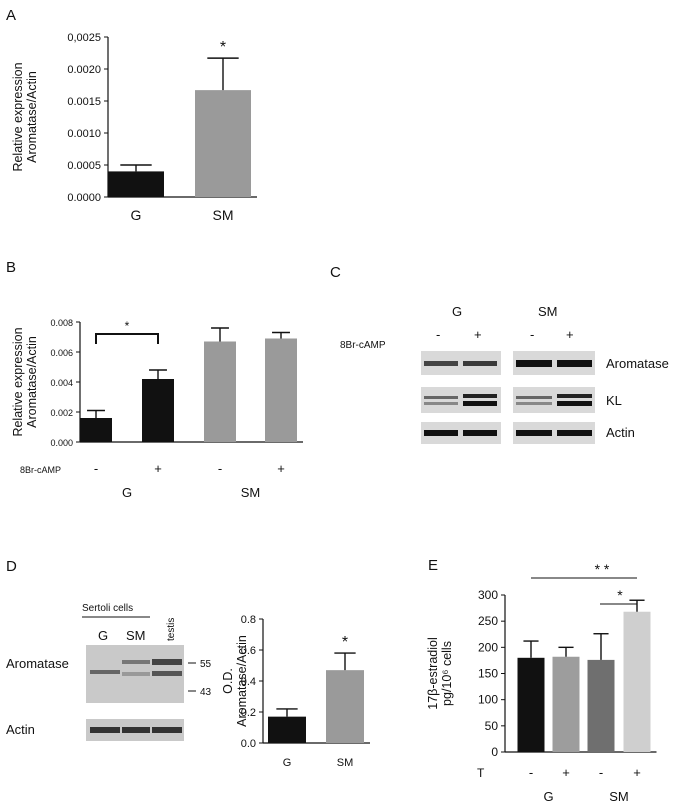 The width and height of the screenshot is (675, 808). I want to click on y-tick-label: 0.0020, so click(84, 70).